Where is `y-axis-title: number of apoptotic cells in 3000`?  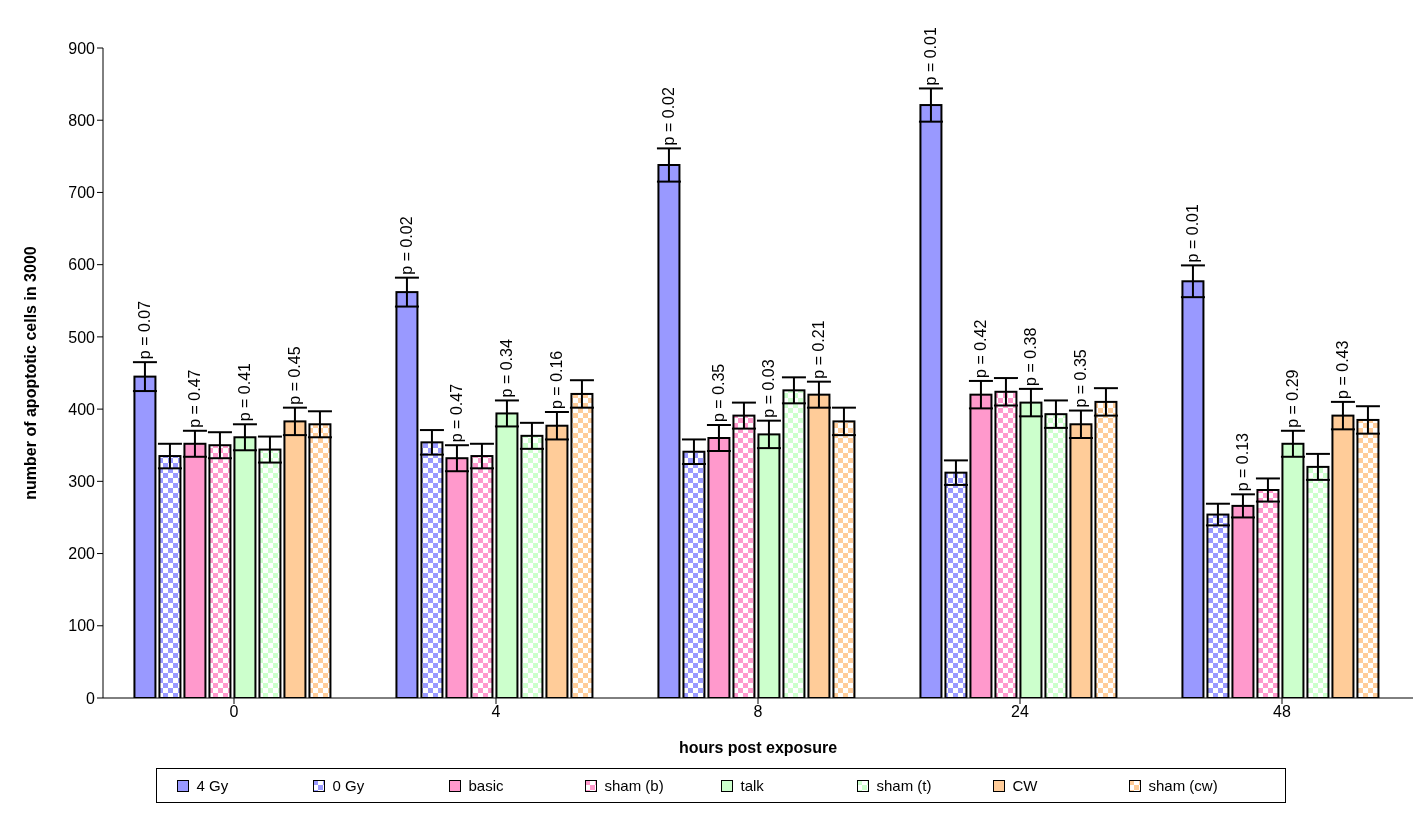
y-axis-title: number of apoptotic cells in 3000 is located at coordinates (30, 373).